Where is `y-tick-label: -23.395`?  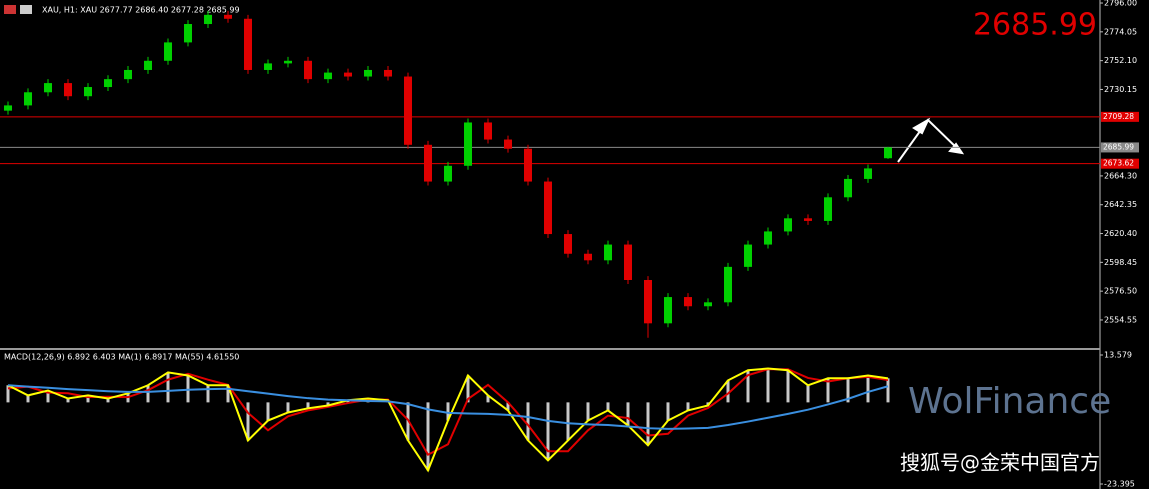
y-tick-label: -23.395 is located at coordinates (1119, 483).